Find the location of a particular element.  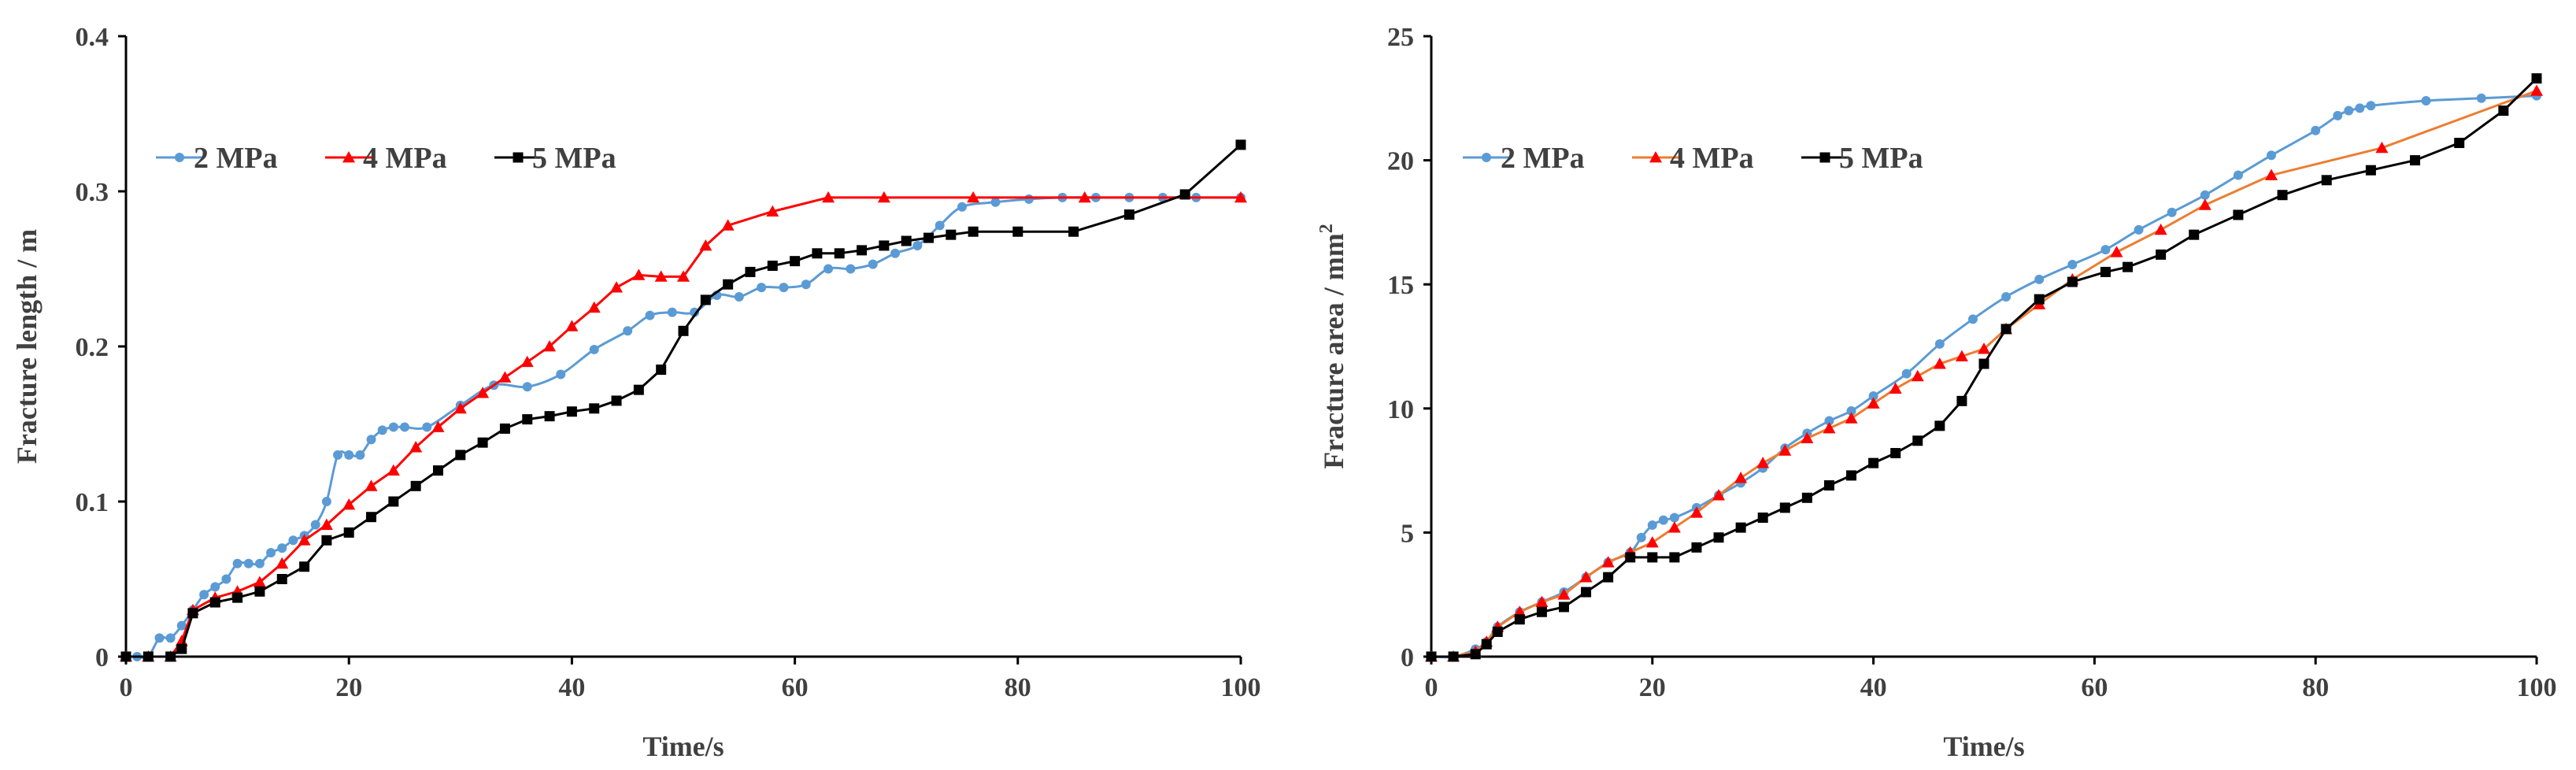

y-tick-label: 0 is located at coordinates (102, 657).